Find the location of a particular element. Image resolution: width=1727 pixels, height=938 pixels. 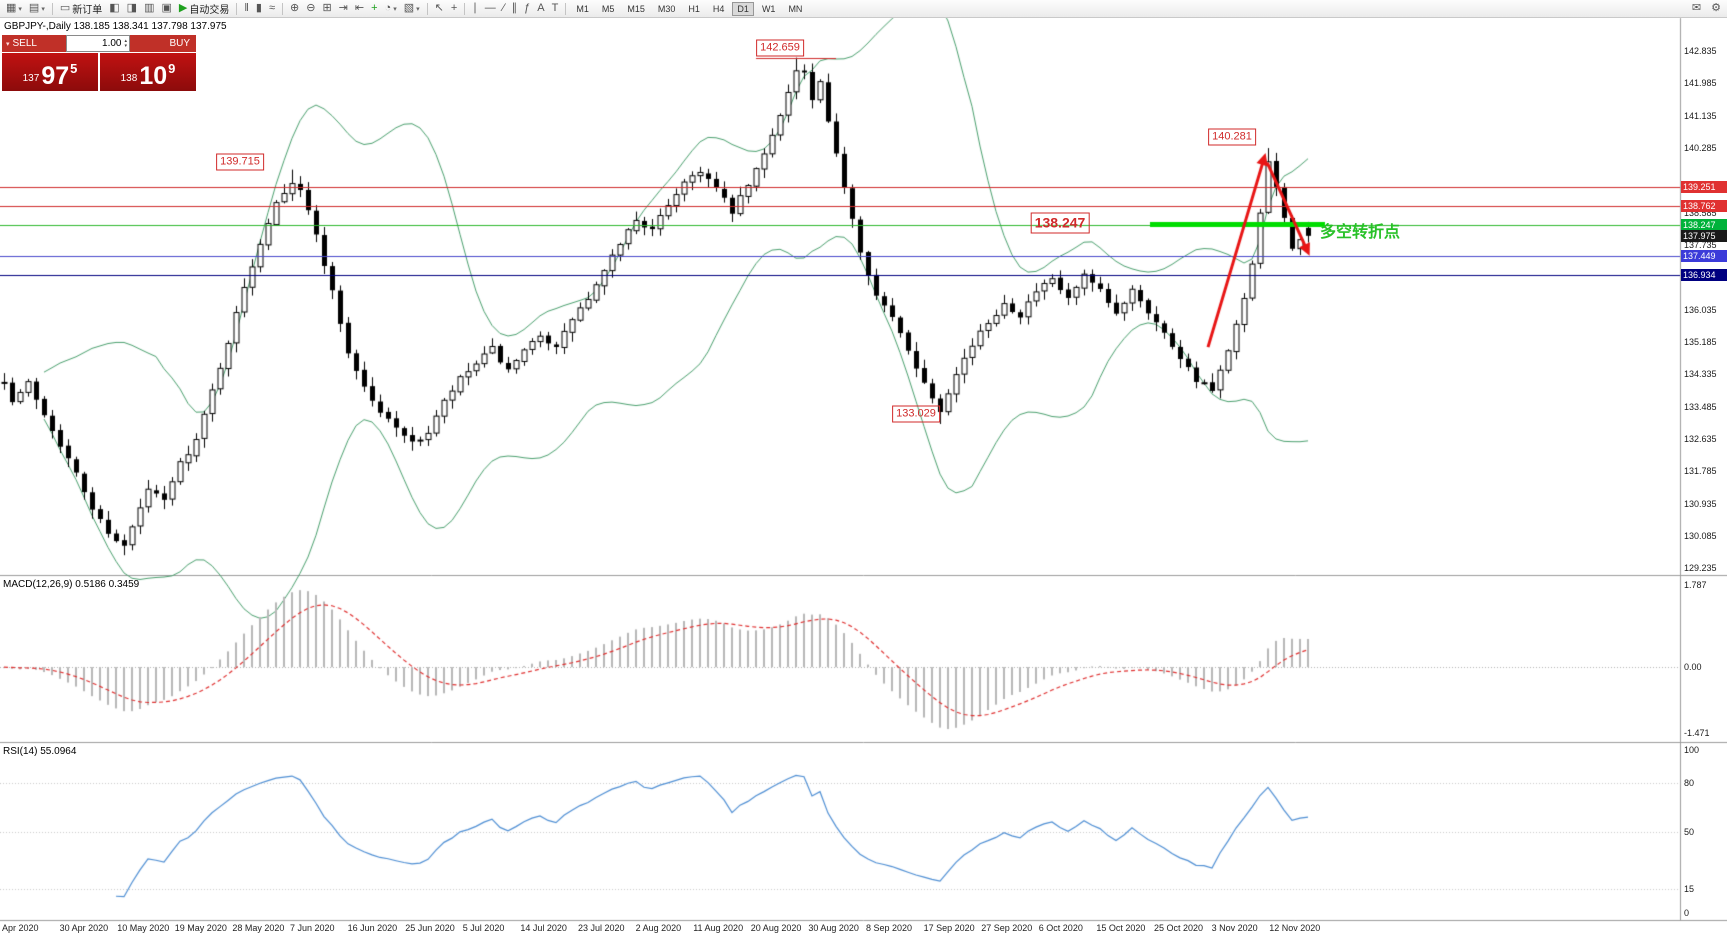

sell-button: 137 97 5 is located at coordinates (50, 72).